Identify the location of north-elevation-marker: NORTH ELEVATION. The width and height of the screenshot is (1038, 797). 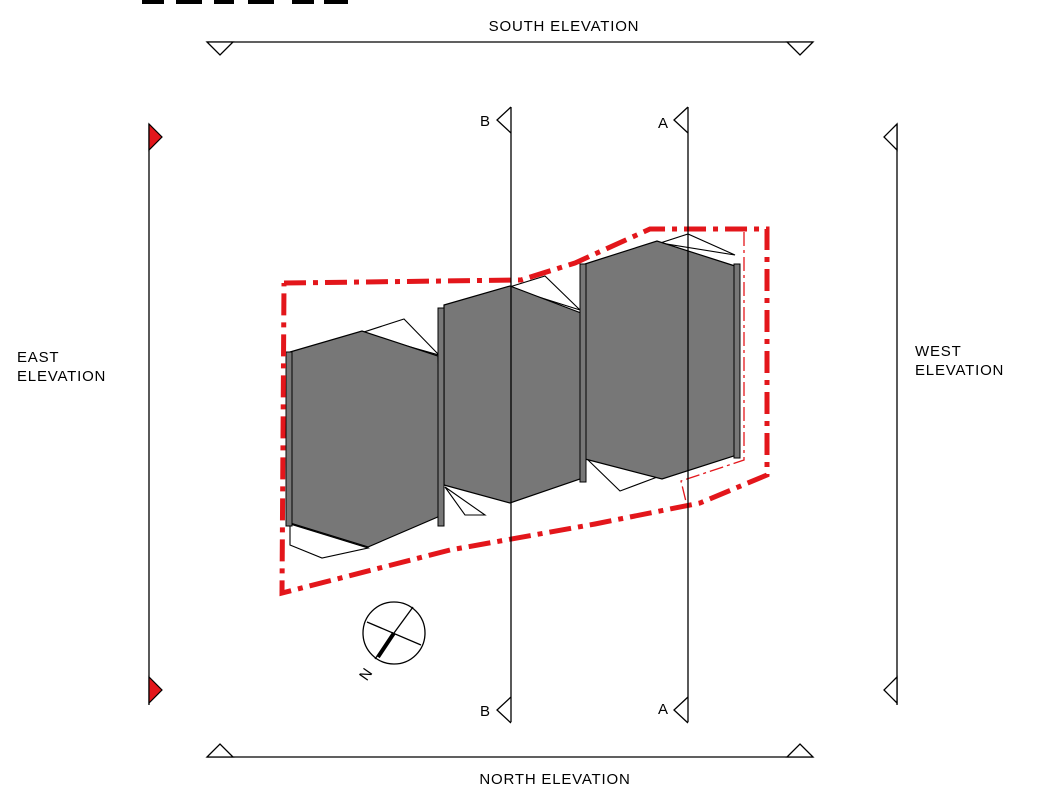
(510, 765).